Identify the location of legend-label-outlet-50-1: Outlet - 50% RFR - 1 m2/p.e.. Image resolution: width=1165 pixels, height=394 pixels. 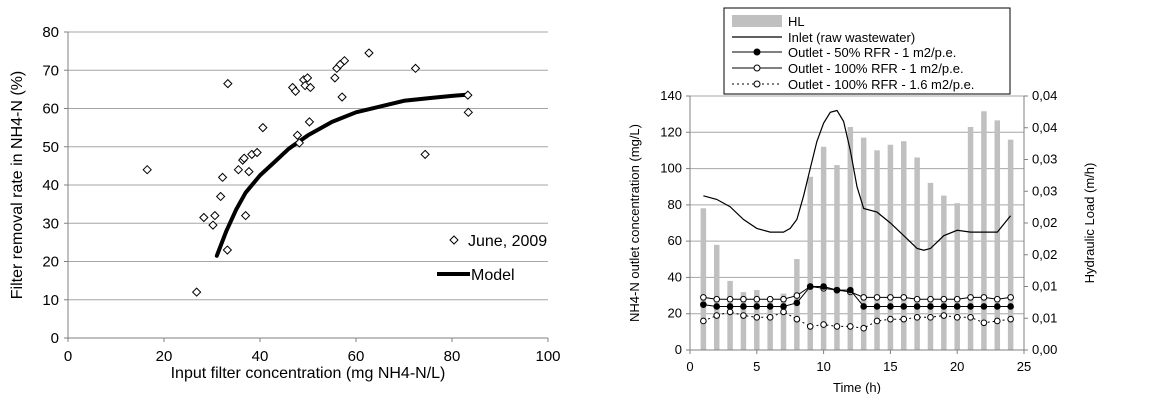
(872, 52).